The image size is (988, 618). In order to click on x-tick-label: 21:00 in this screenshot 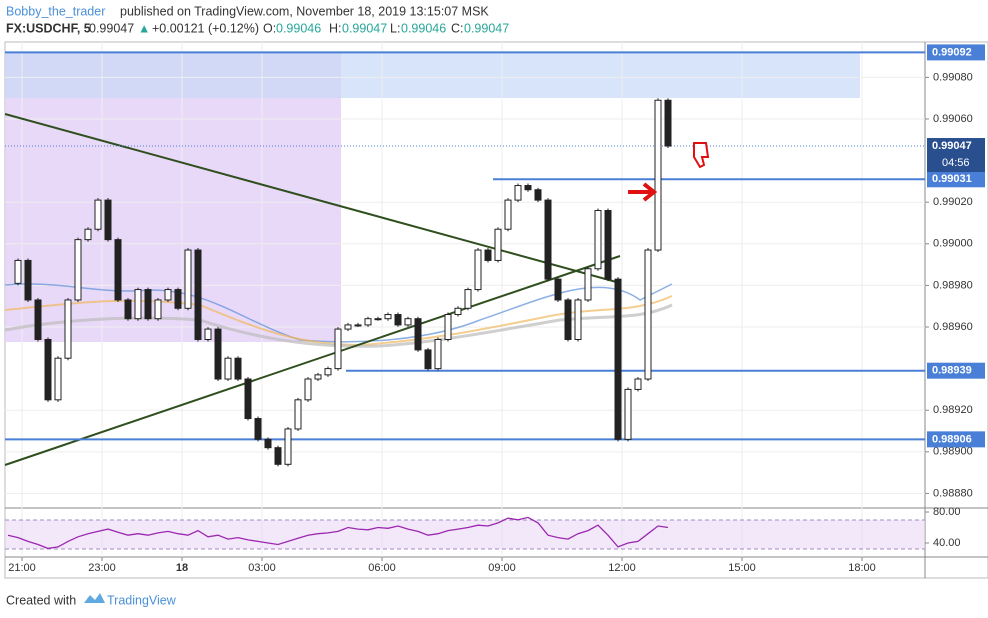, I will do `click(22, 568)`.